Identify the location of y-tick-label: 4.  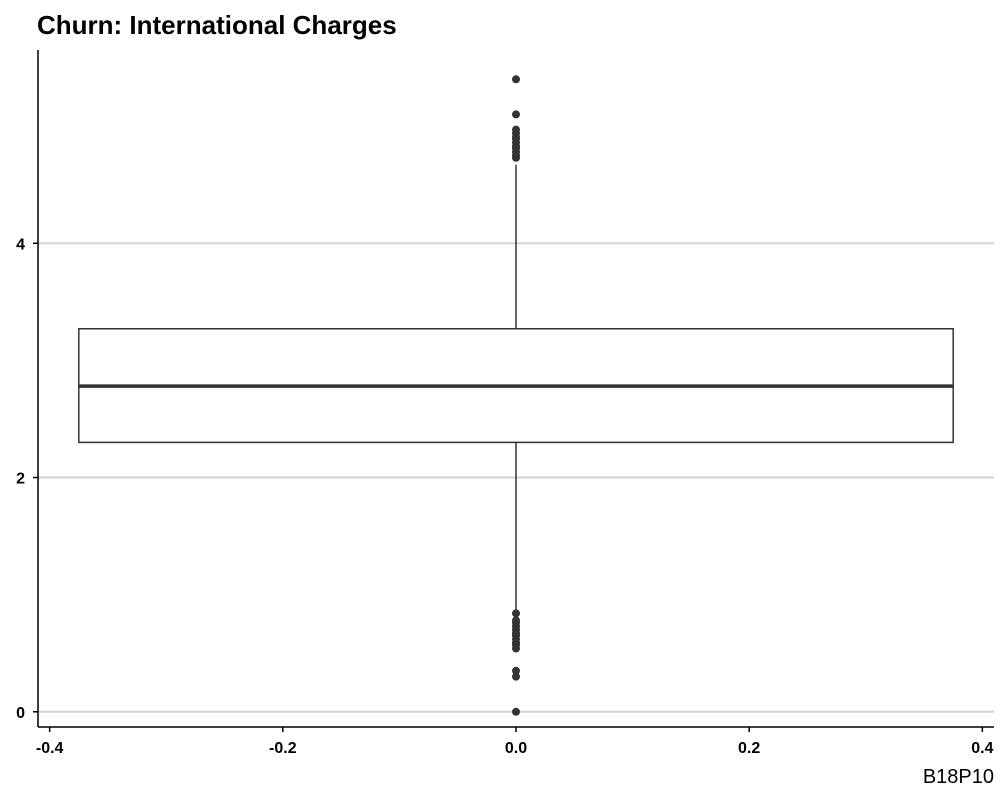
(20, 244).